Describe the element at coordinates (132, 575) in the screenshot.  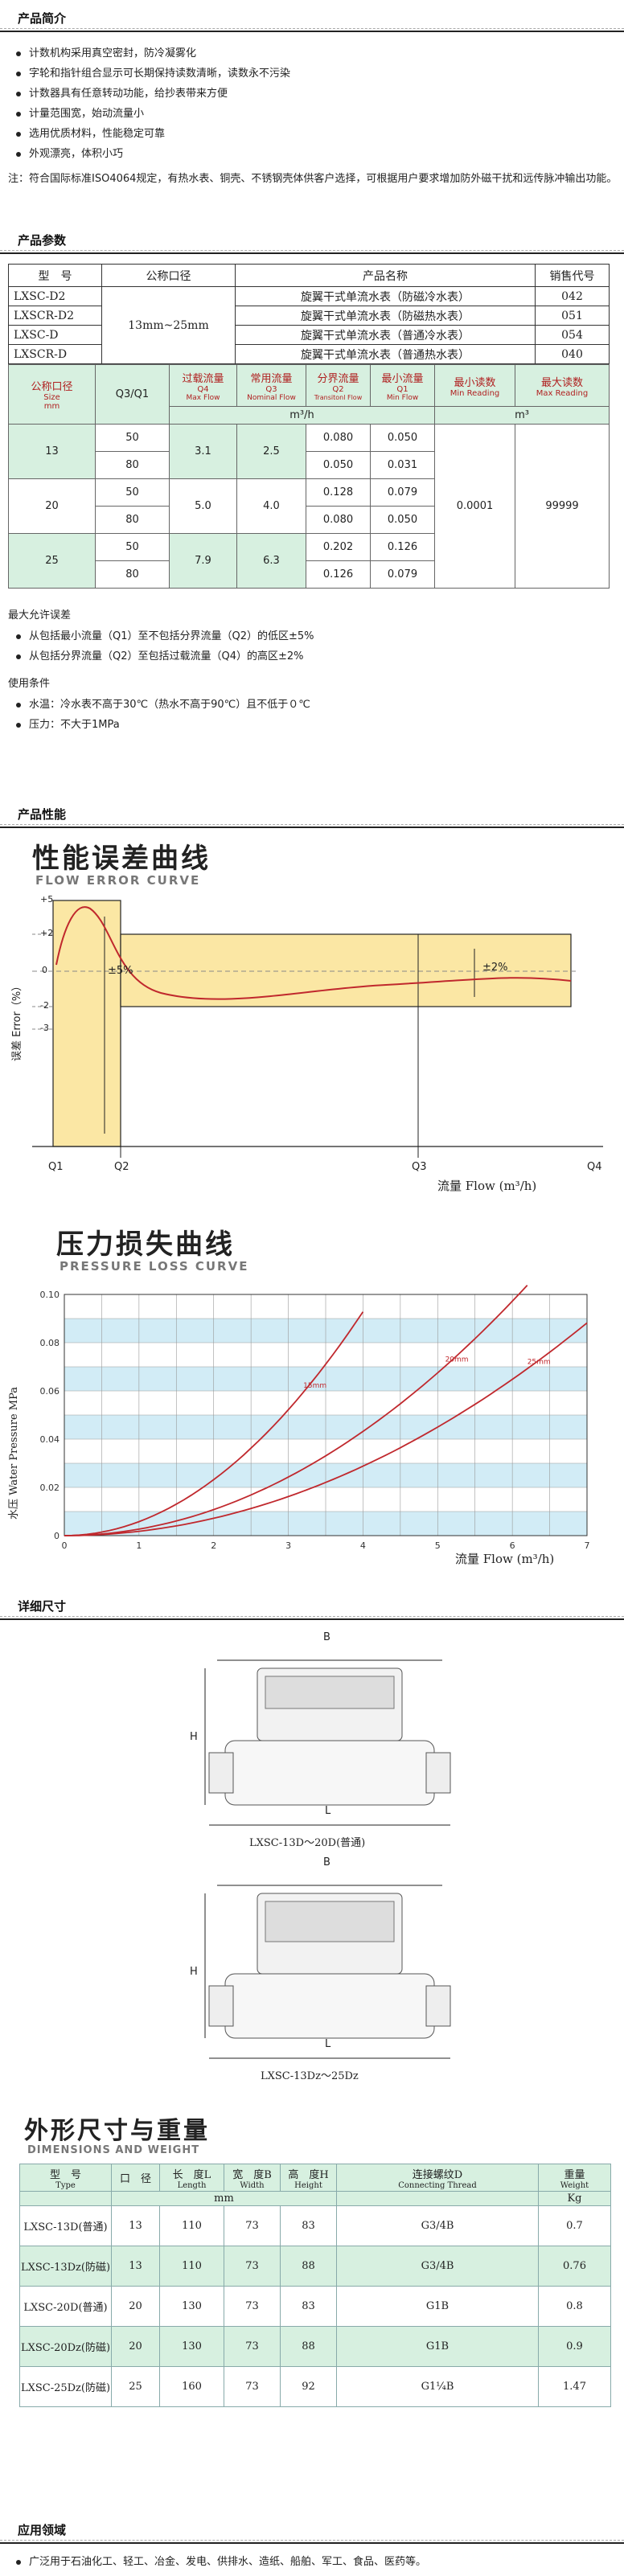
I see `table-cell: 80` at that location.